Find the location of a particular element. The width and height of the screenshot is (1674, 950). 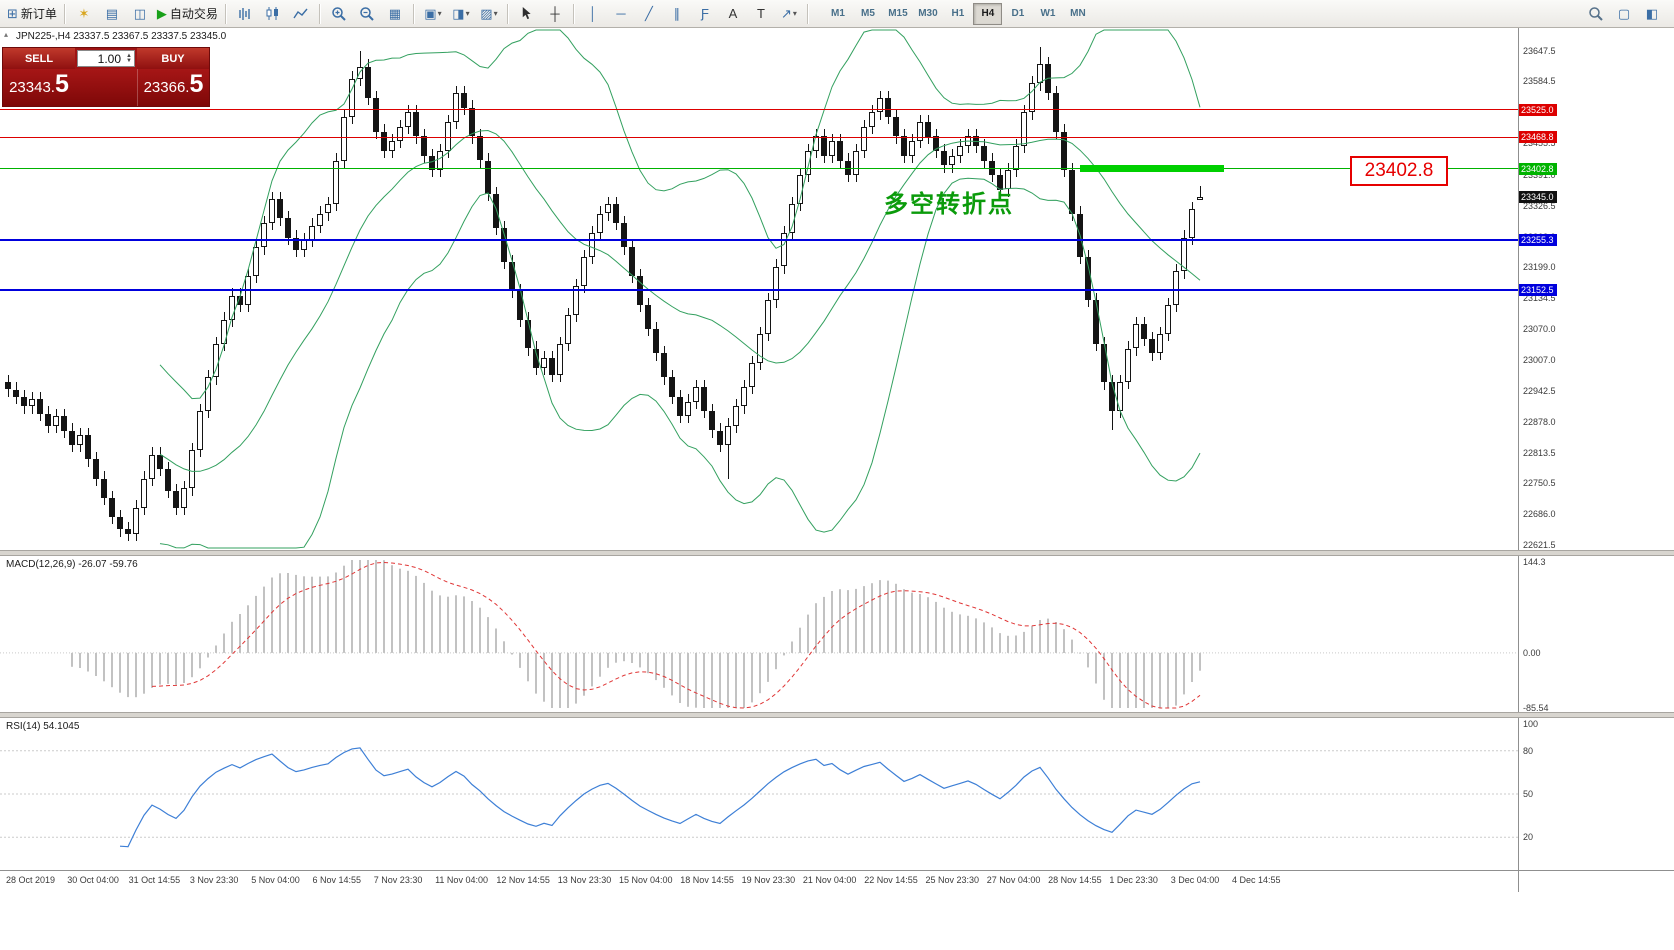

profiles-icon: ▤ is located at coordinates (112, 13).